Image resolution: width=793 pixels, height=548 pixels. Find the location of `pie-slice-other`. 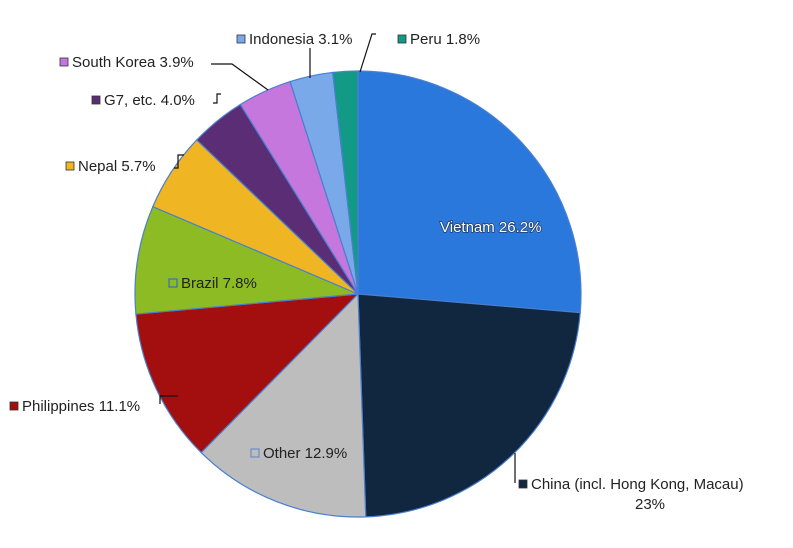

pie-slice-other is located at coordinates (283, 405).